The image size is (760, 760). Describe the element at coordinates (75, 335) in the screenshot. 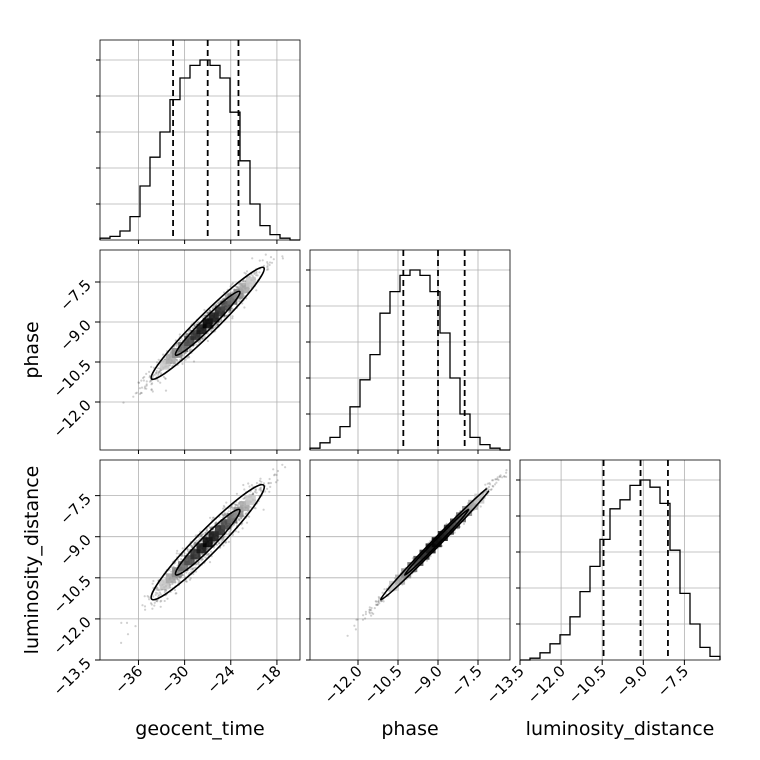

I see `y-tick-label-phase: −9.0` at that location.